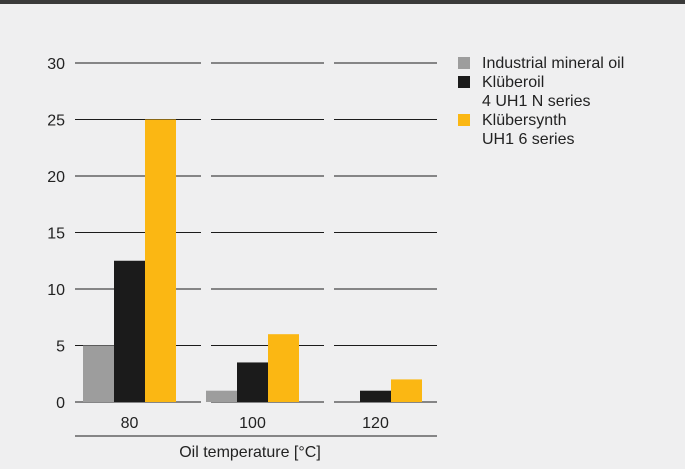 The width and height of the screenshot is (685, 469). Describe the element at coordinates (130, 423) in the screenshot. I see `x-tick-label-80: 80` at that location.